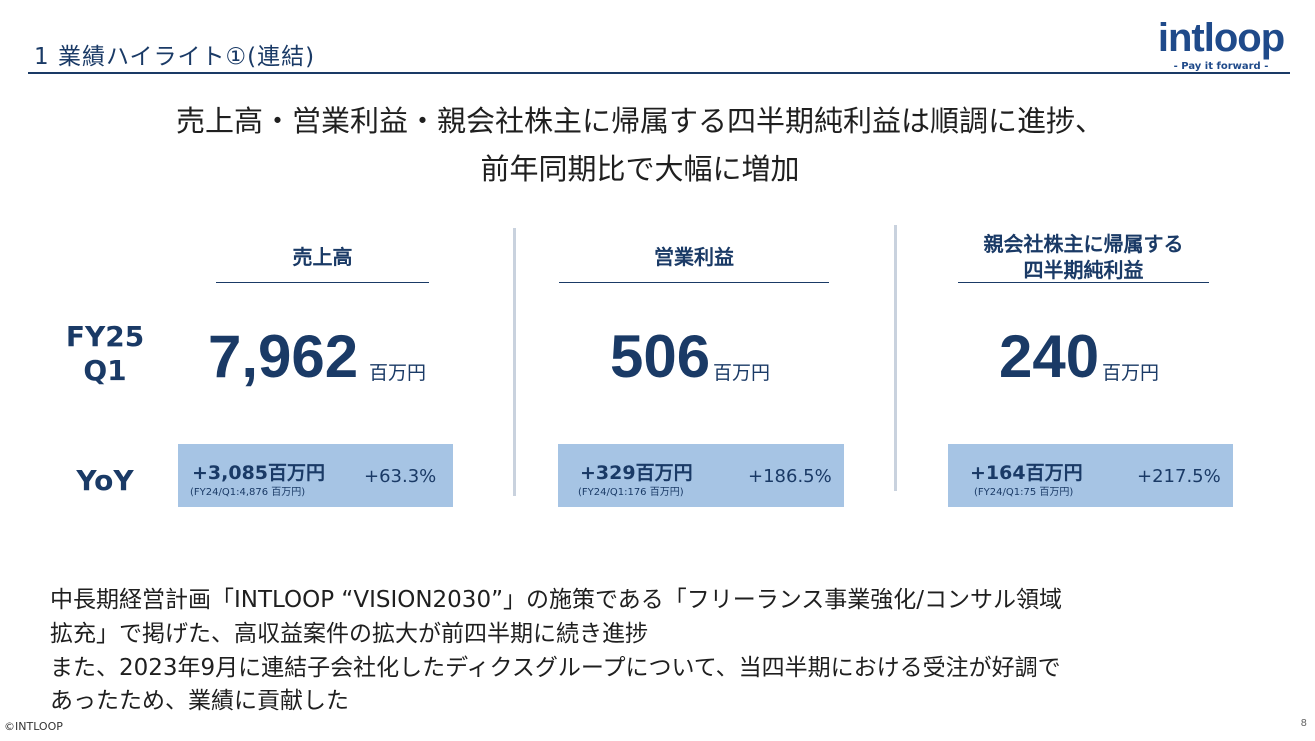  I want to click on operating-profit-yoy-prev: (FY24/Q1:176 百万円), so click(631, 492).